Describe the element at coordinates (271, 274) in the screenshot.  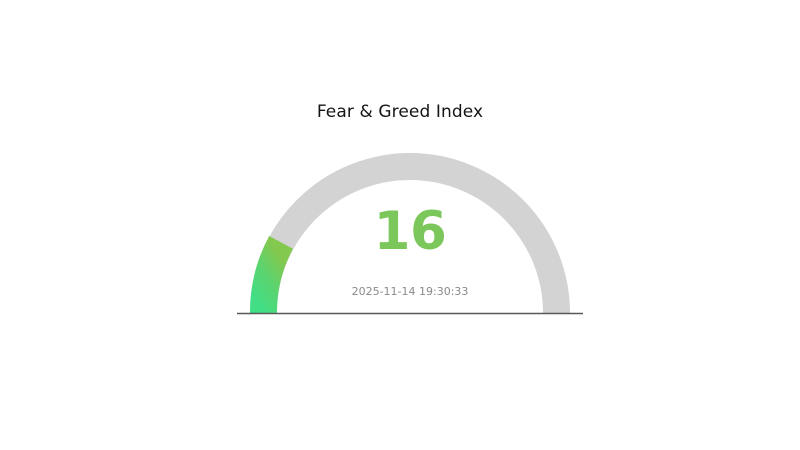
I see `gauge-value-arc` at that location.